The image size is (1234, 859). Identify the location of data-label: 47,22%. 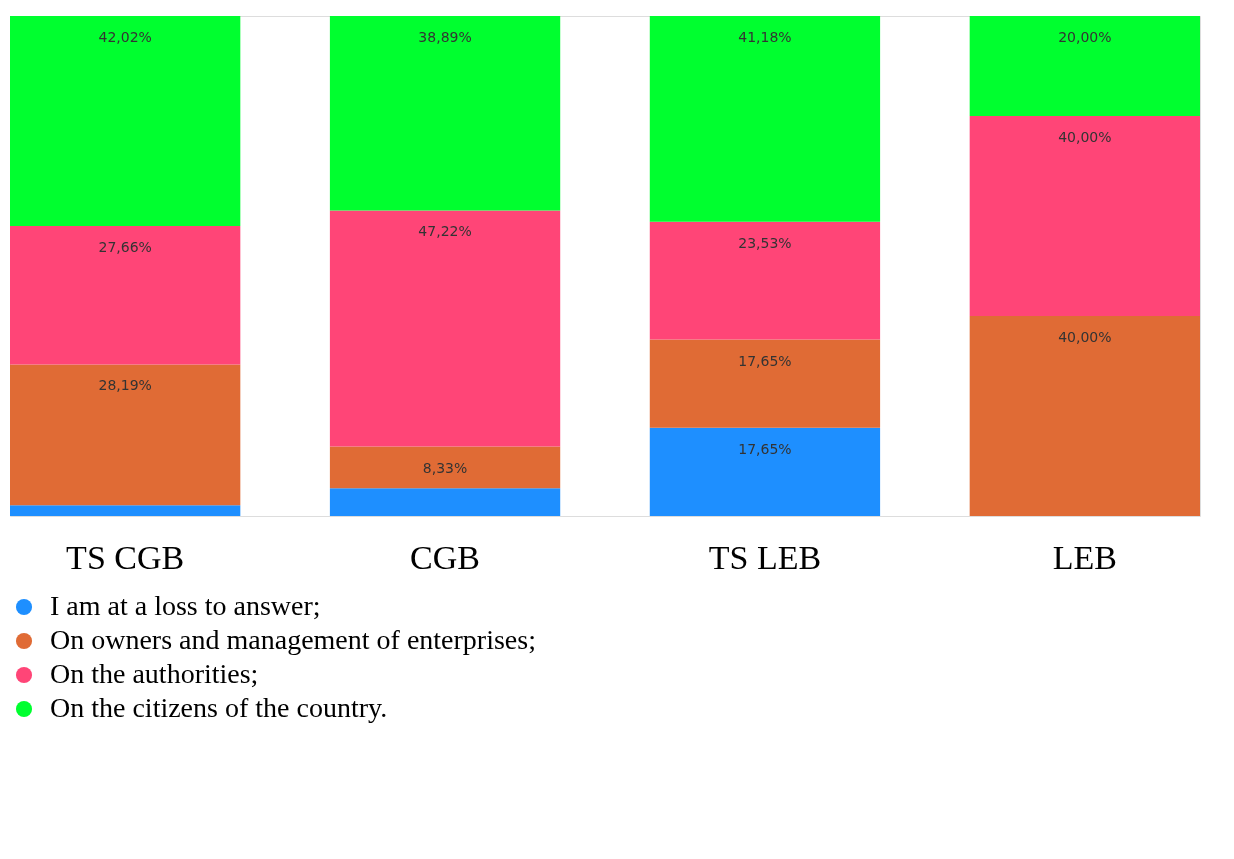
(445, 231).